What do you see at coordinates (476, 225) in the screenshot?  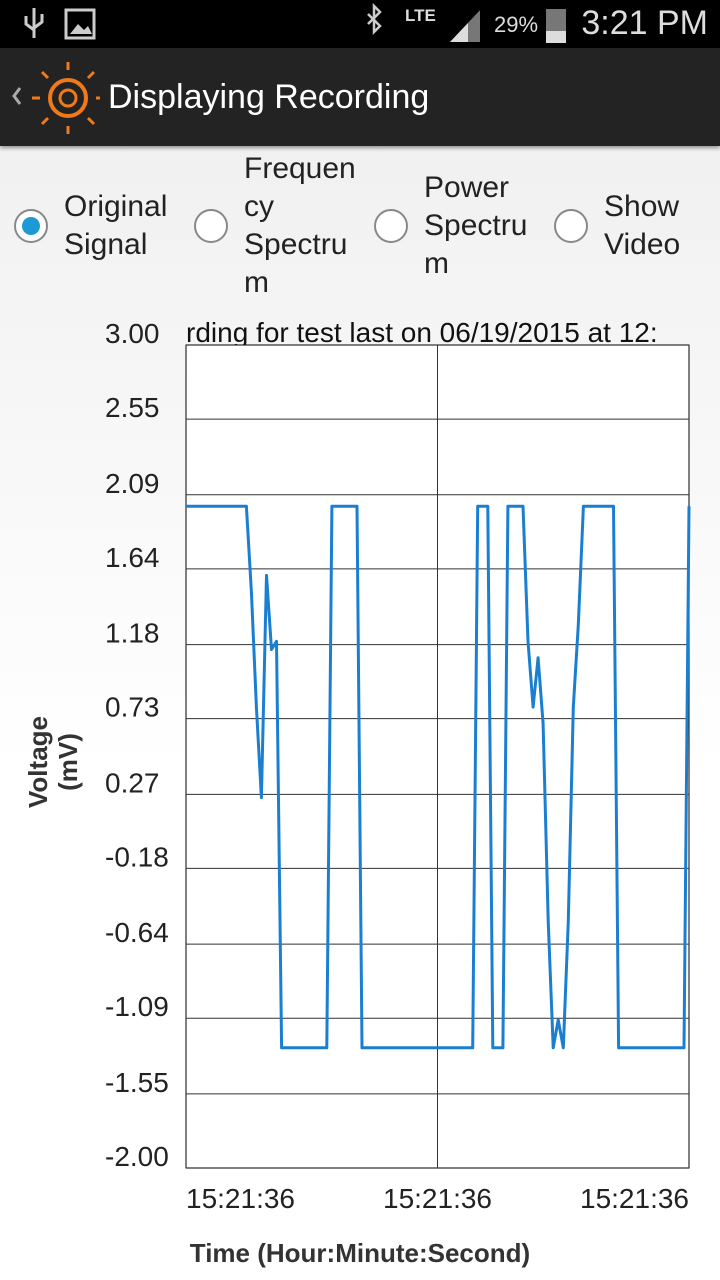 I see `radio-label: Power Spectrum` at bounding box center [476, 225].